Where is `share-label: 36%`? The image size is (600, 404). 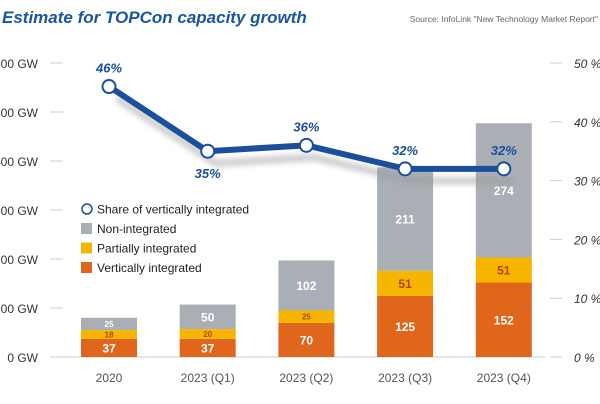
share-label: 36% is located at coordinates (306, 126).